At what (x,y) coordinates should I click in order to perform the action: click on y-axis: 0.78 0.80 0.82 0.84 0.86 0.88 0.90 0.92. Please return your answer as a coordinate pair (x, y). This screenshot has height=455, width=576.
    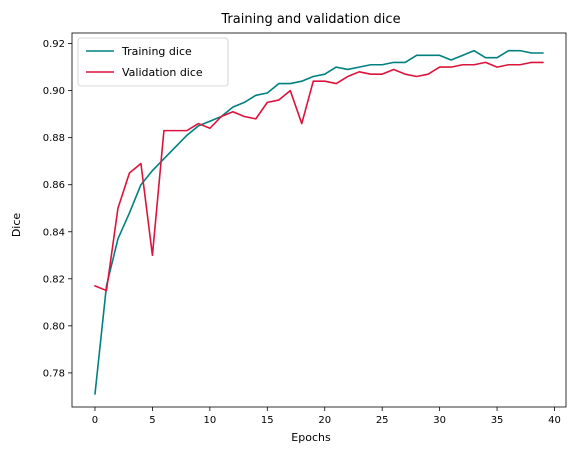
    Looking at the image, I should click on (57, 209).